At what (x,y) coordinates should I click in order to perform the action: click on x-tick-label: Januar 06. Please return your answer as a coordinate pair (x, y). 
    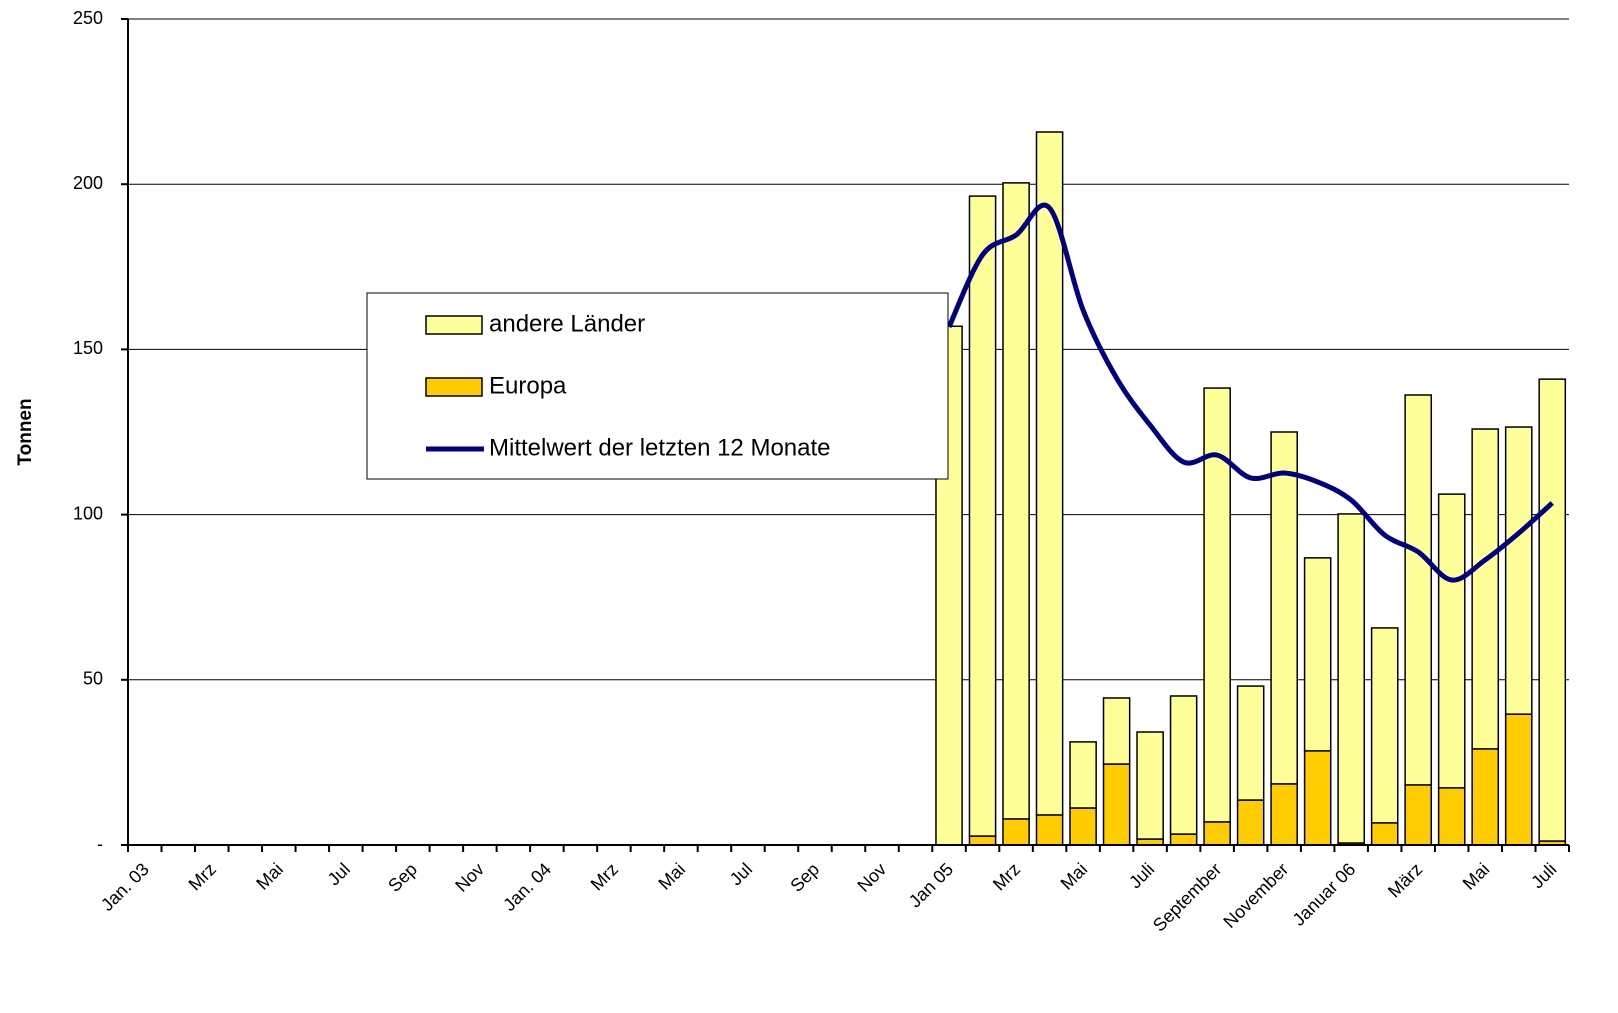
    Looking at the image, I should click on (1324, 894).